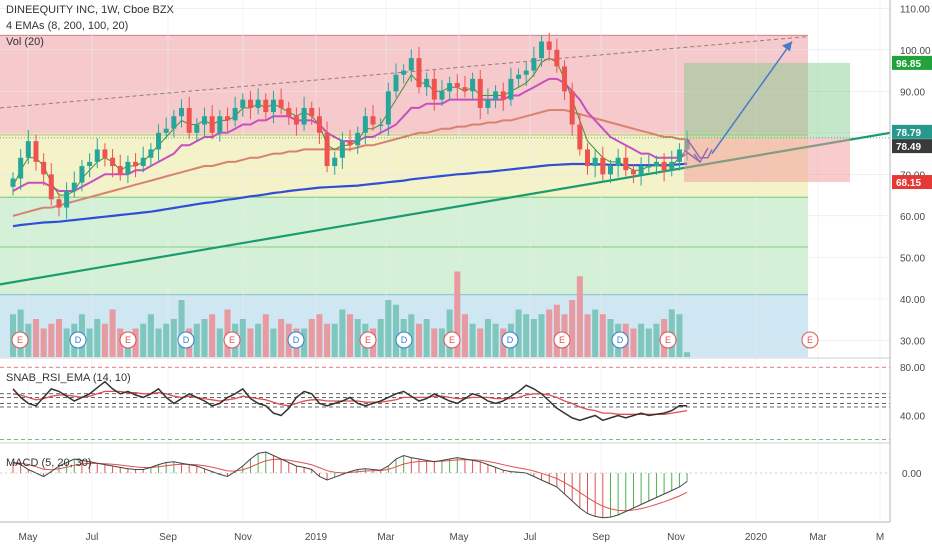 This screenshot has width=932, height=550. I want to click on upper-dashed-trendline, so click(404, 72).